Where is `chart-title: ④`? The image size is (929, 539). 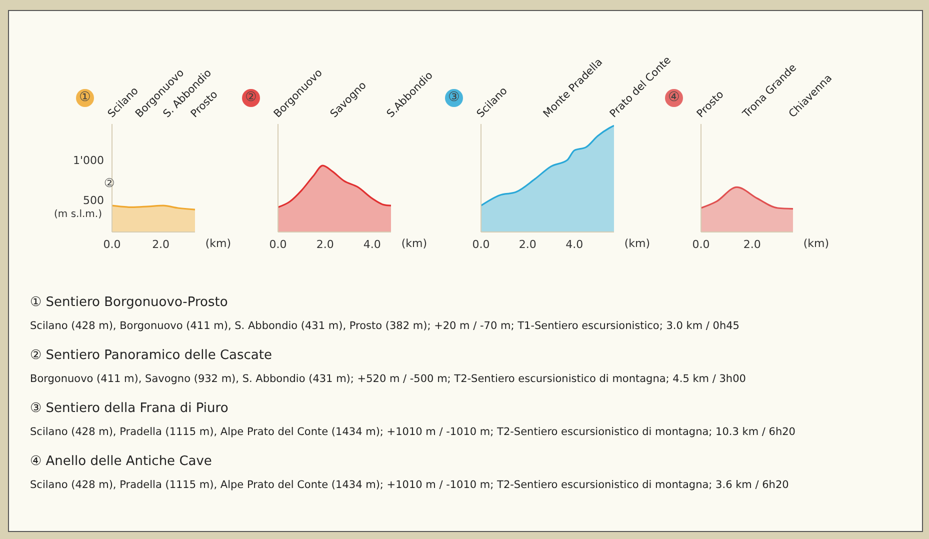 chart-title: ④ is located at coordinates (674, 98).